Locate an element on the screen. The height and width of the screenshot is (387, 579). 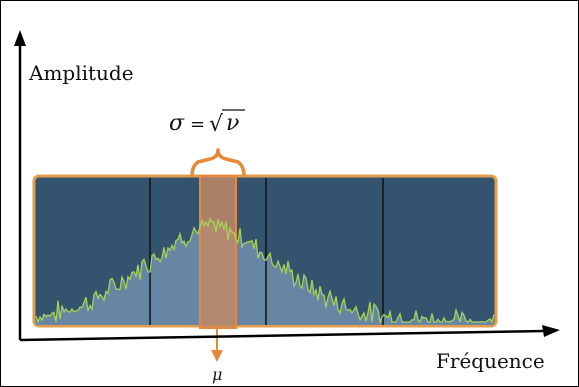
arrow-up-icon is located at coordinates (20, 38).